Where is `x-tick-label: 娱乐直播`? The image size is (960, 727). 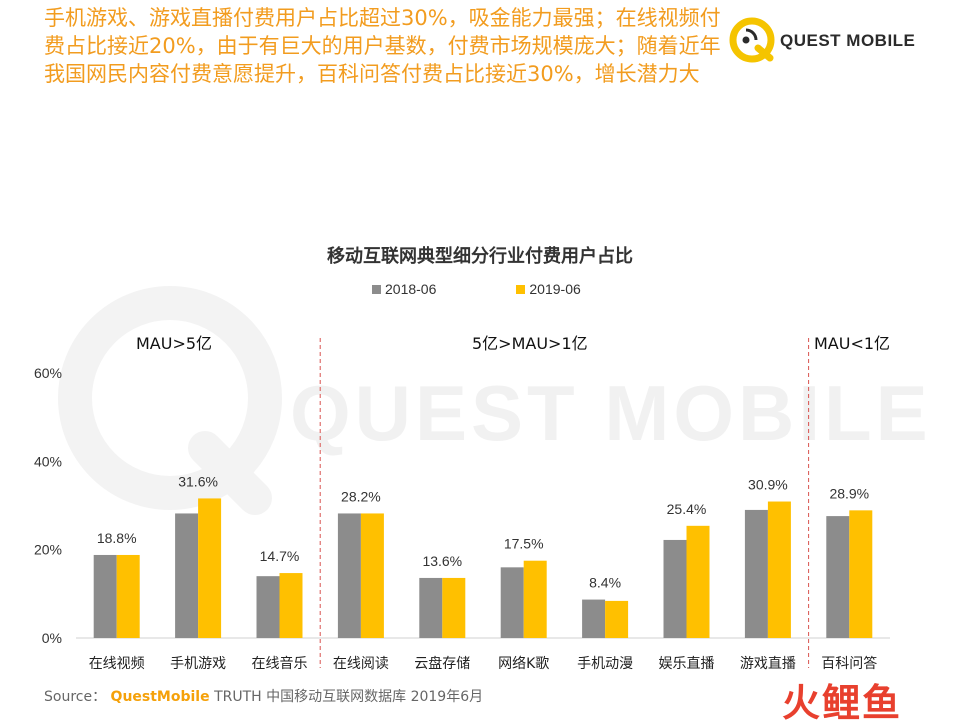 x-tick-label: 娱乐直播 is located at coordinates (687, 663).